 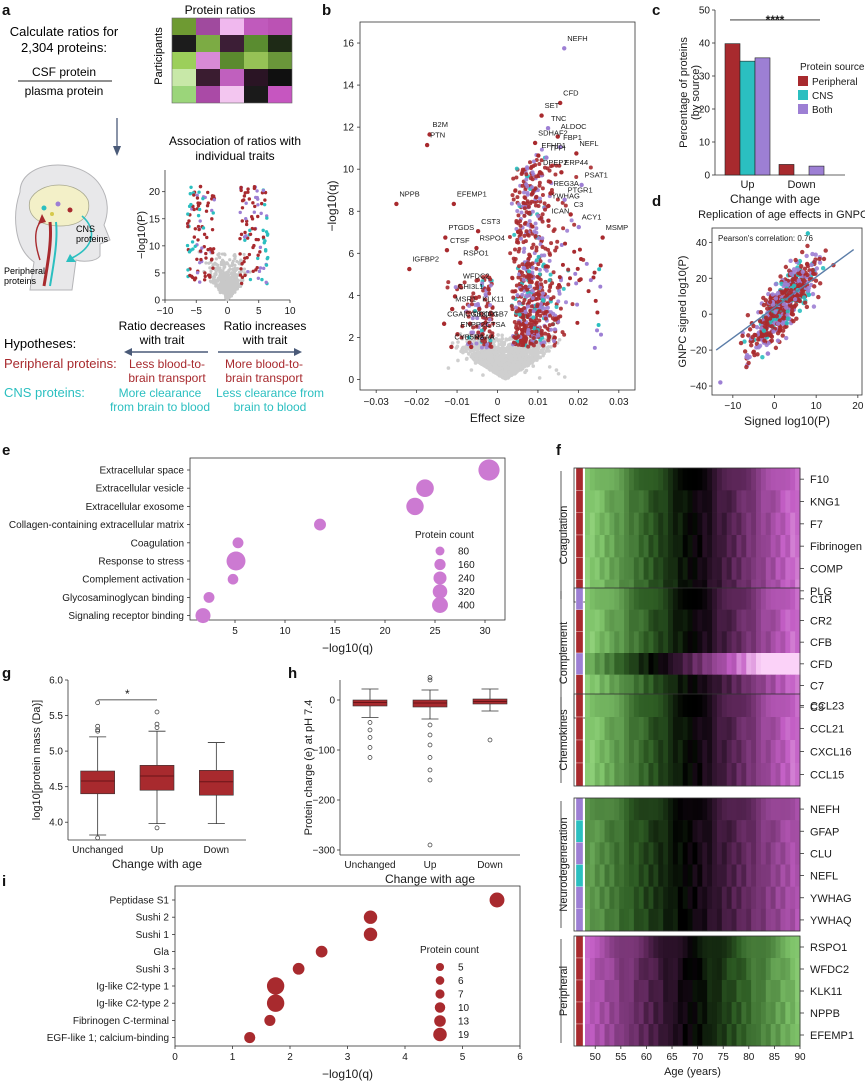 What do you see at coordinates (564, 864) in the screenshot?
I see `group-label: Neurodegeneration` at bounding box center [564, 864].